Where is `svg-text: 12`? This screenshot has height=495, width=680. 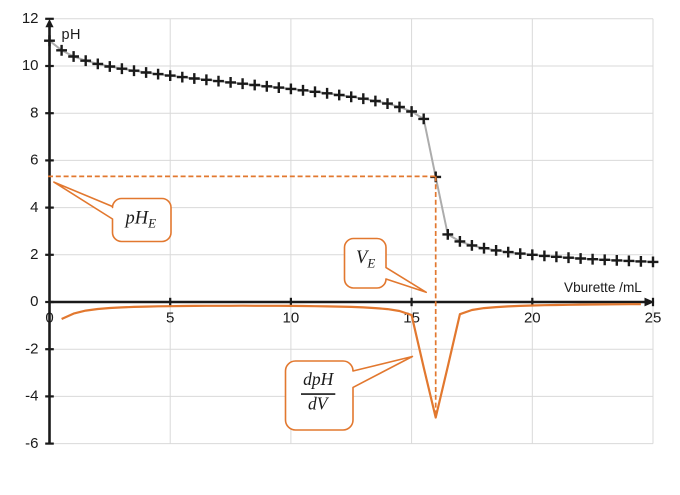
svg-text: 12 is located at coordinates (30, 18).